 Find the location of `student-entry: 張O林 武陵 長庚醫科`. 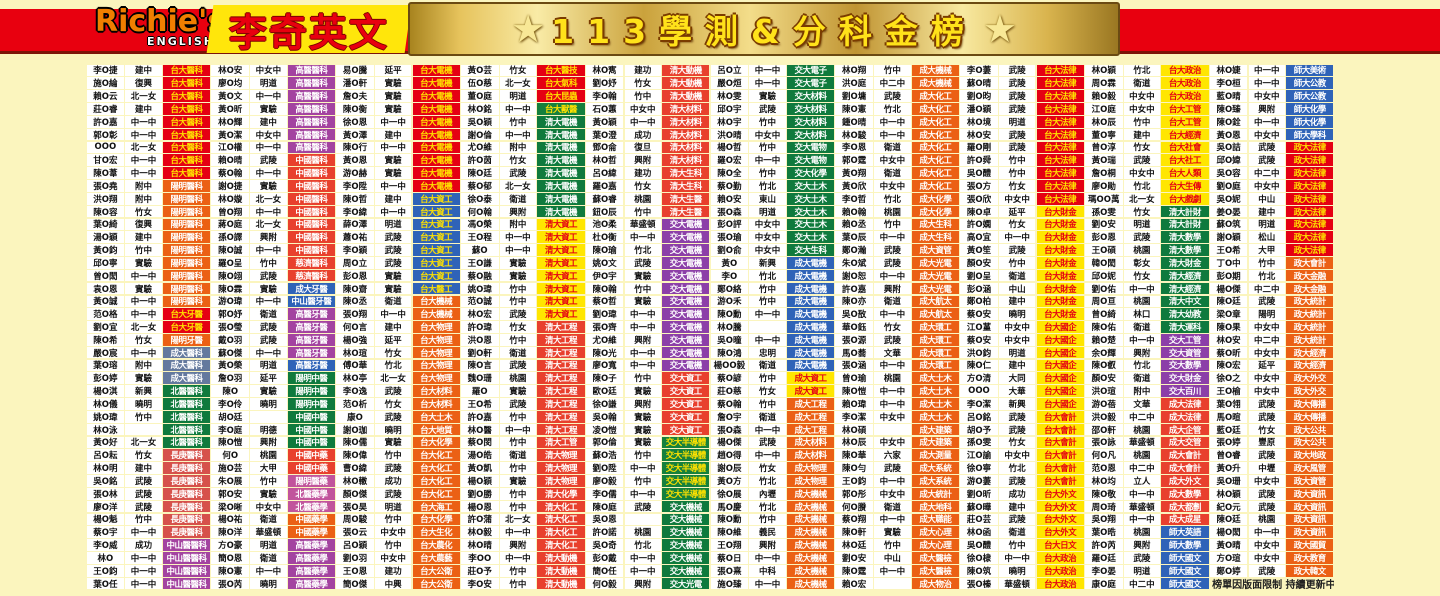

student-entry: 張O林 武陵 長庚醫科 is located at coordinates (148, 493).